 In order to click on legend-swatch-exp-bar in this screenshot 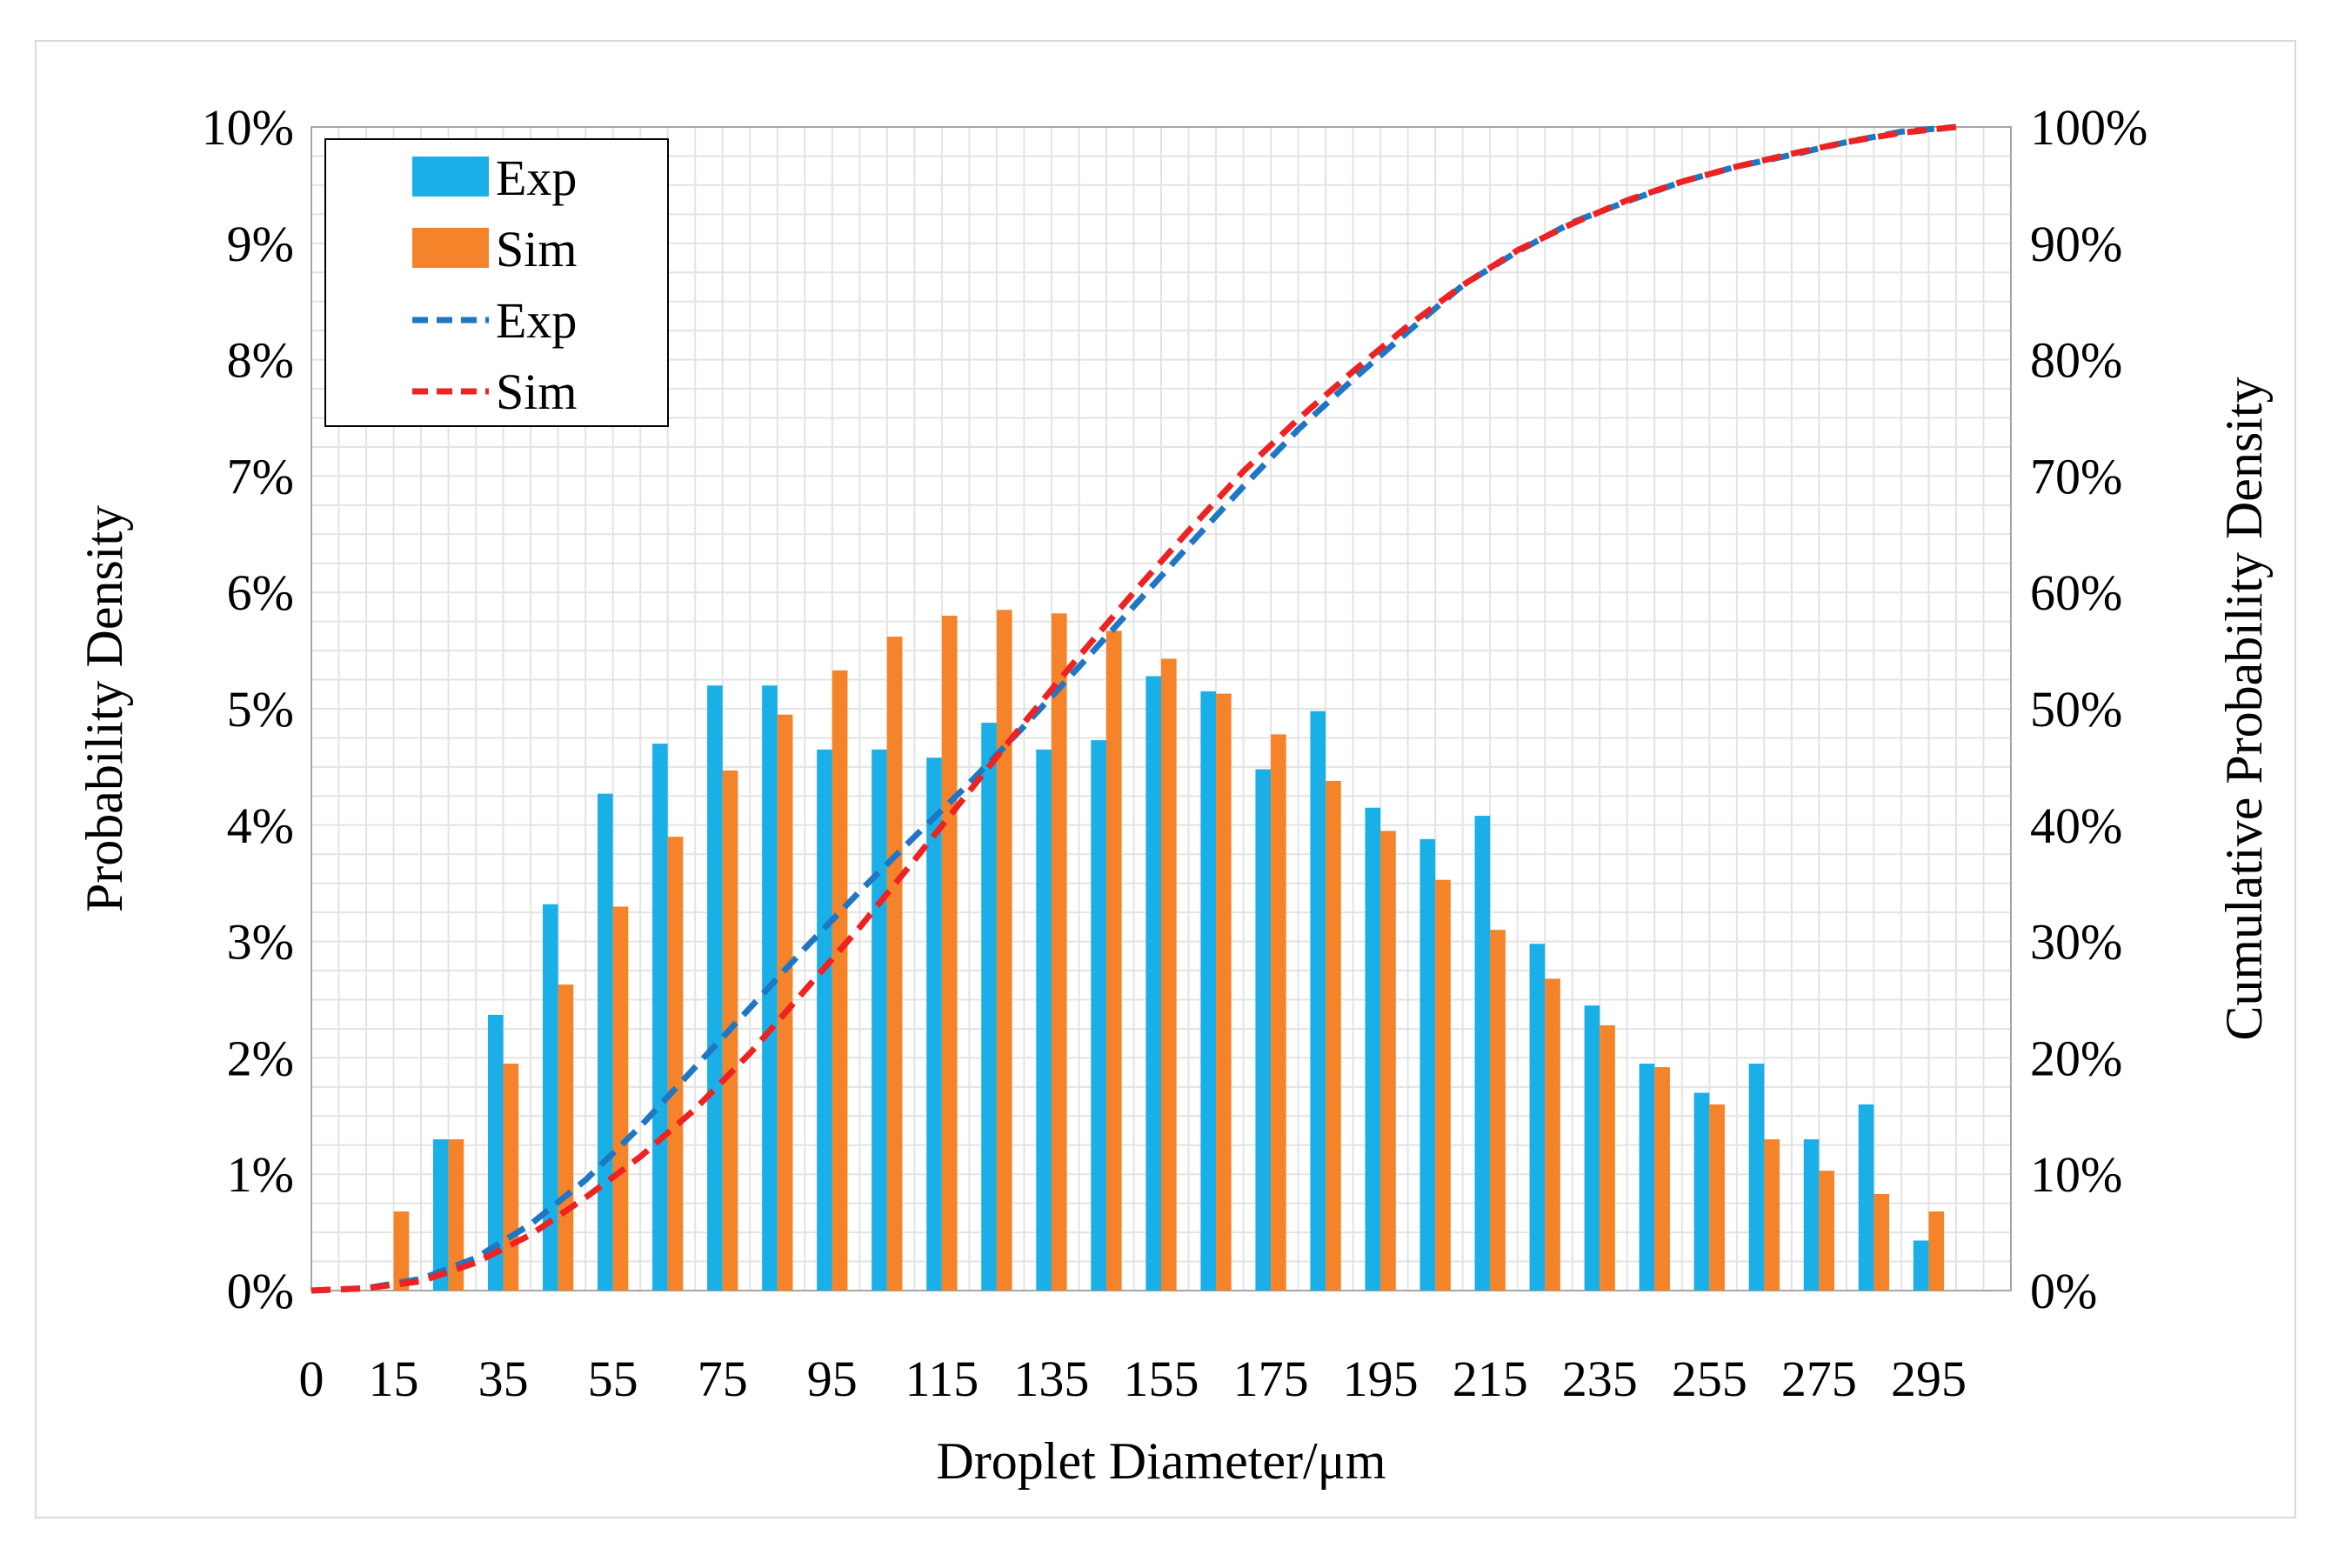, I will do `click(450, 177)`.